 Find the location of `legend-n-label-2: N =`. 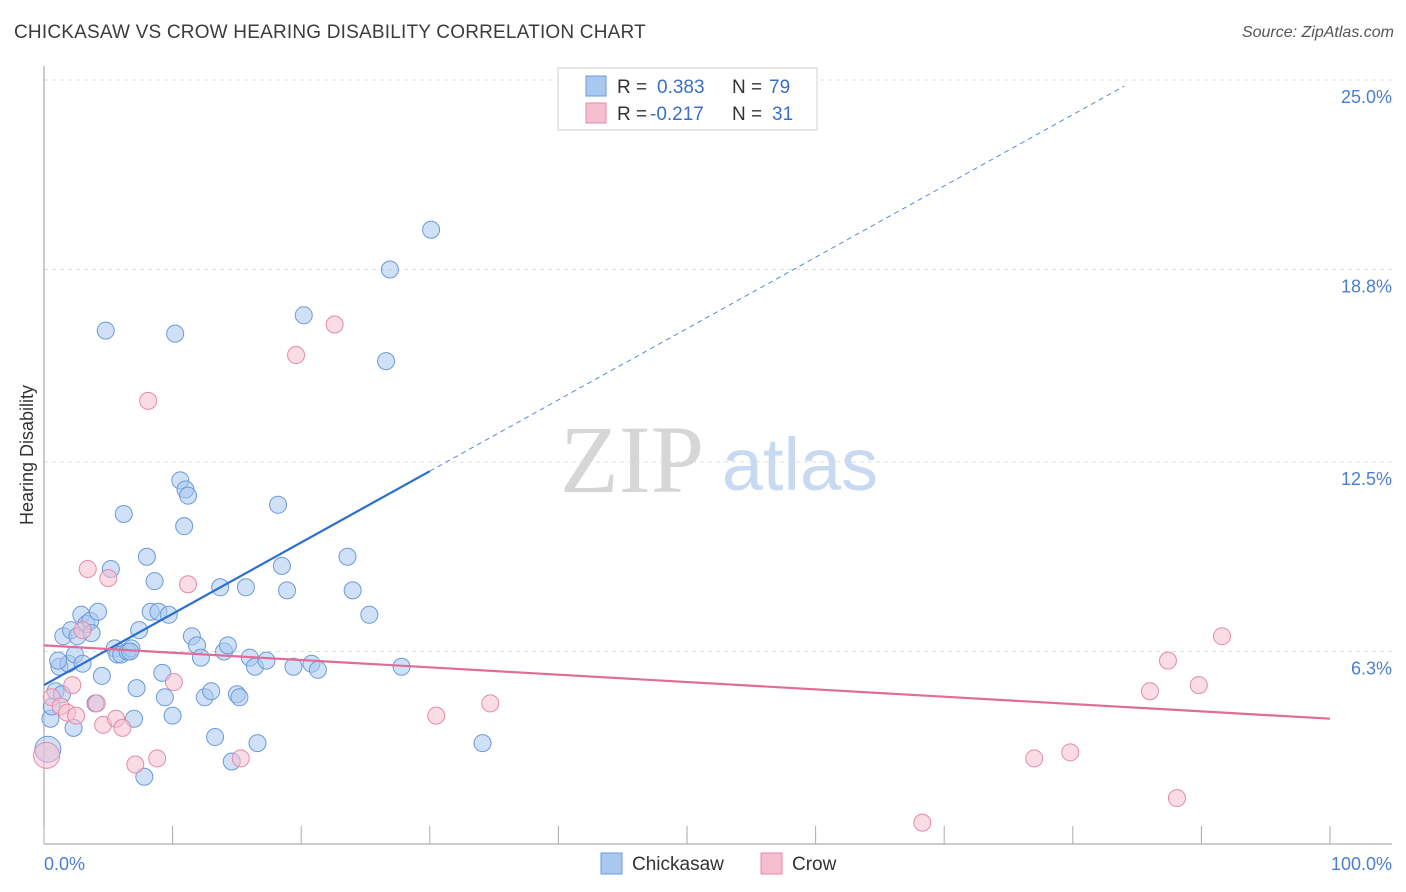

legend-n-label-2: N = is located at coordinates (747, 114).